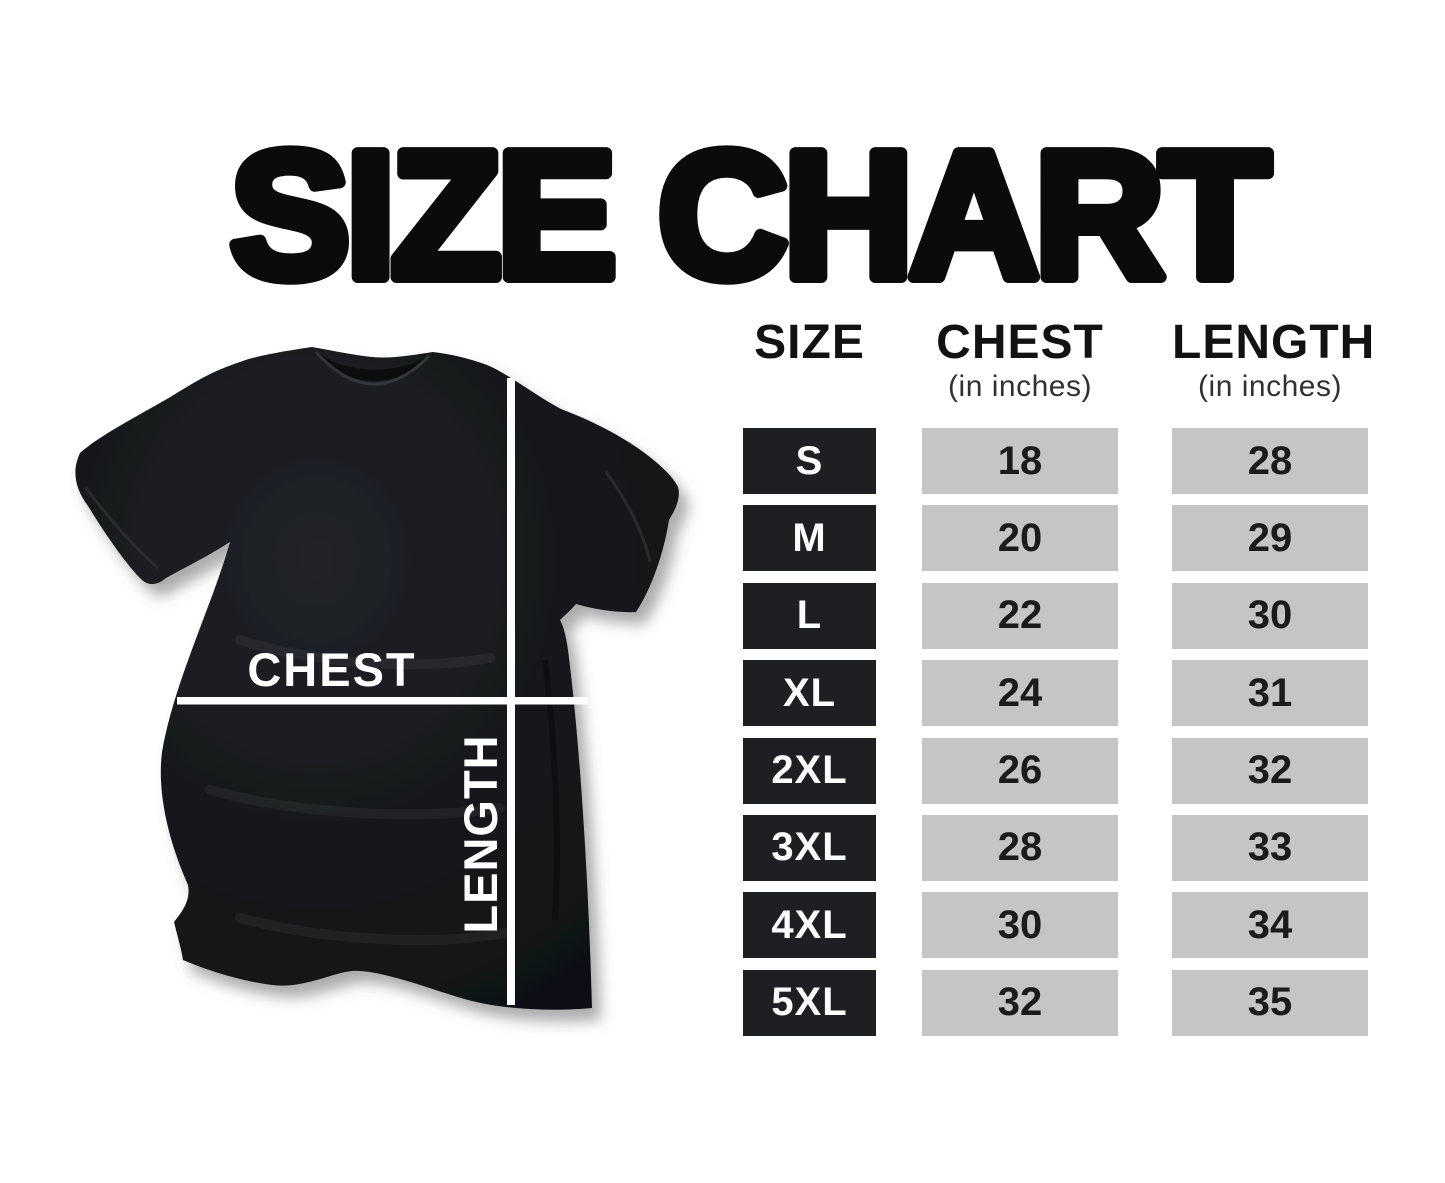  Describe the element at coordinates (809, 538) in the screenshot. I see `size-cell: M` at that location.